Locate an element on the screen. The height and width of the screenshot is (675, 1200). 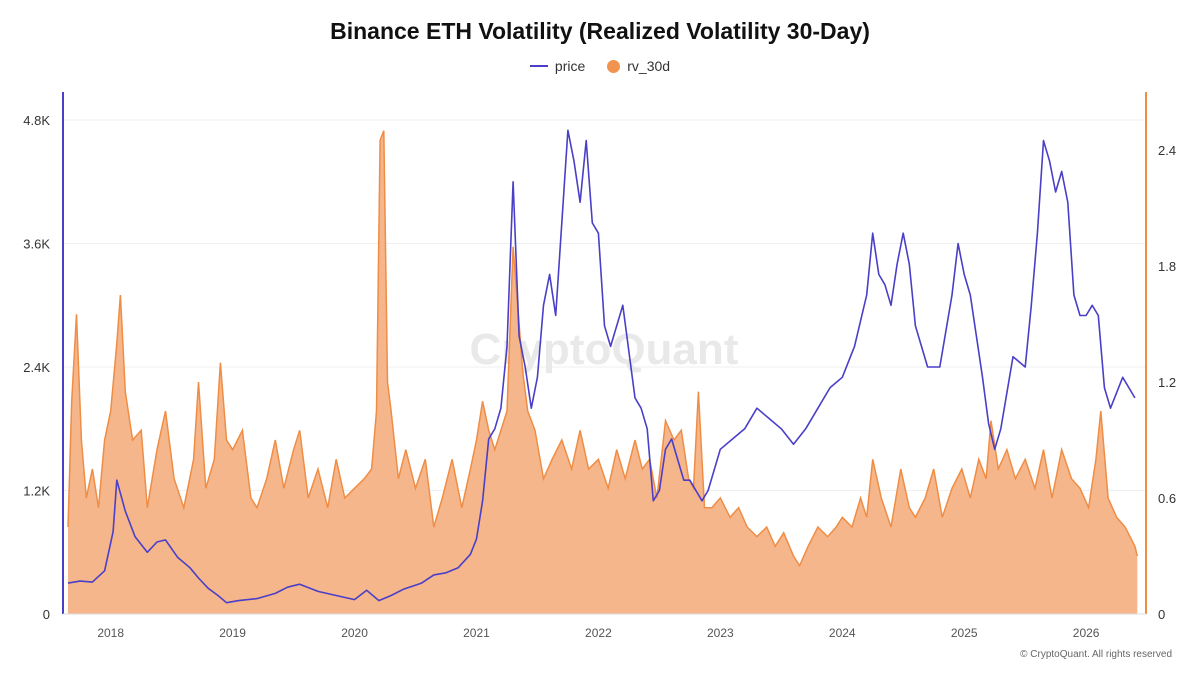
x-tick-label: 2020 is located at coordinates (354, 633).